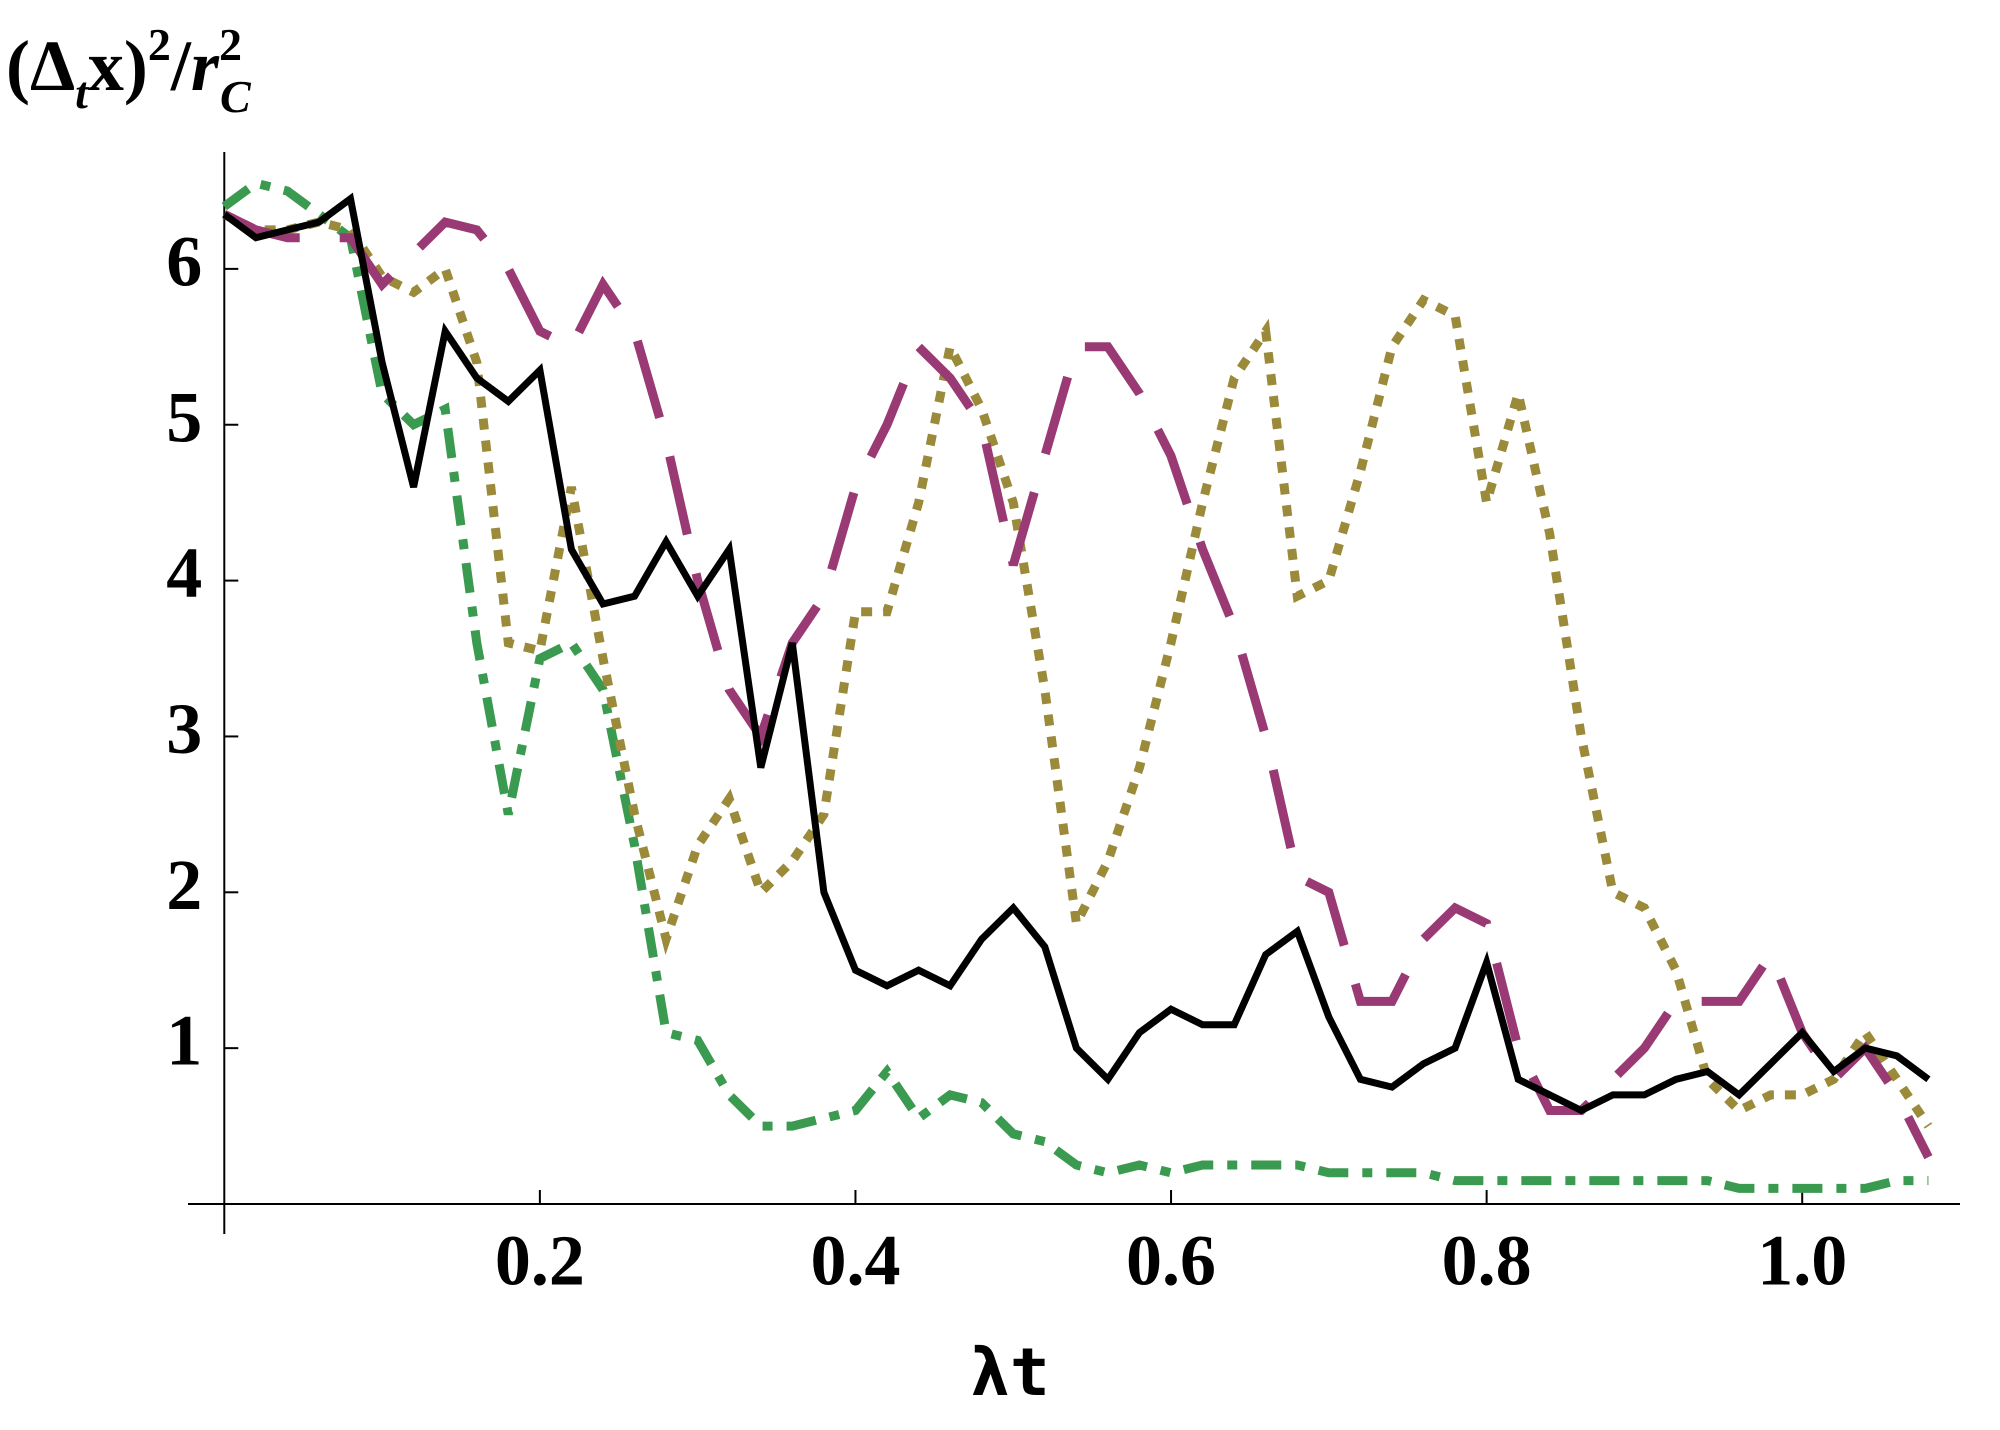 The width and height of the screenshot is (2000, 1430). Describe the element at coordinates (184, 573) in the screenshot. I see `y-tick-label: 4` at that location.